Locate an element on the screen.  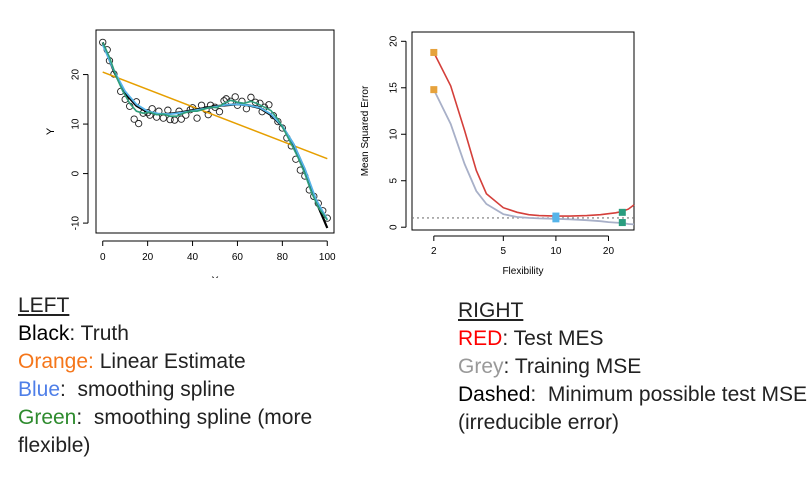
left-smoothing-spline-line is located at coordinates (215, 132).